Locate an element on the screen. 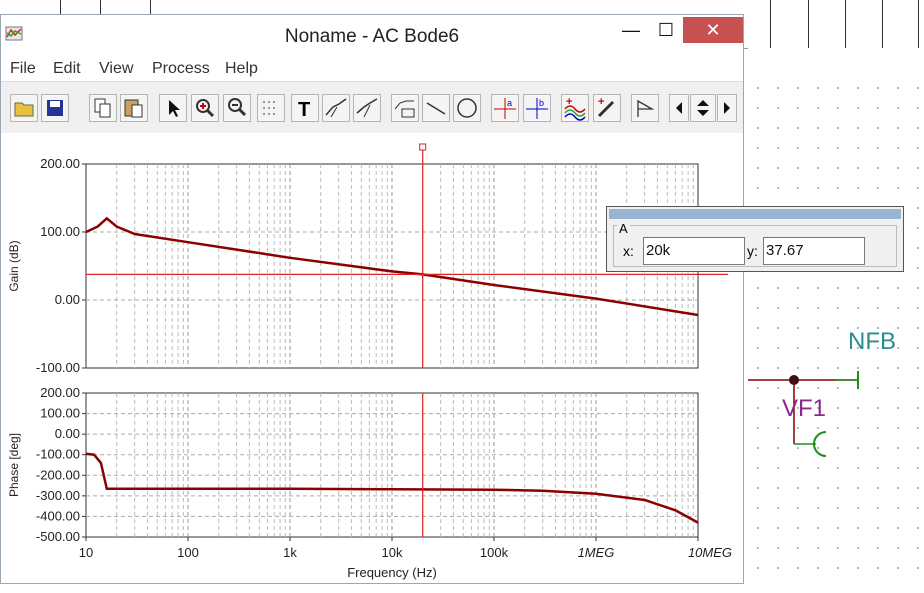  copy-icon is located at coordinates (103, 108).